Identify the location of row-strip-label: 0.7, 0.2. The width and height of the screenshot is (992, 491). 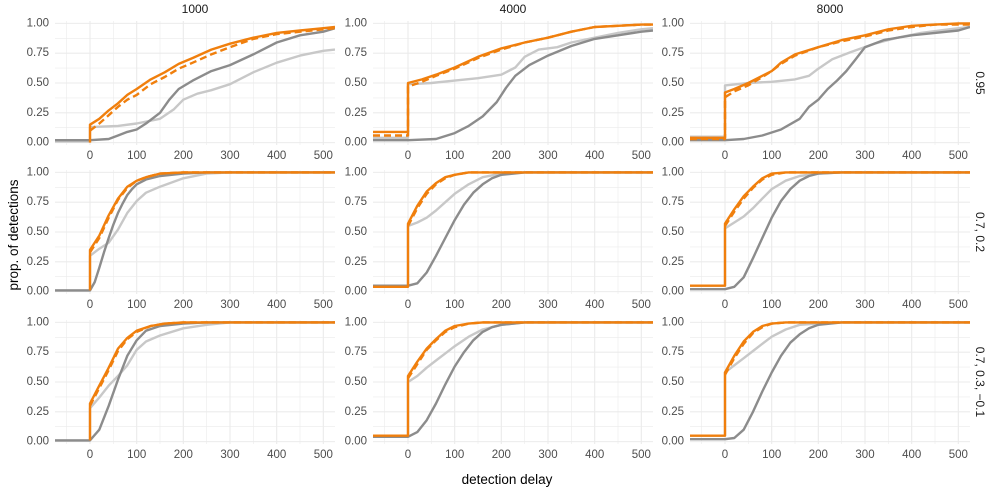
(980, 232).